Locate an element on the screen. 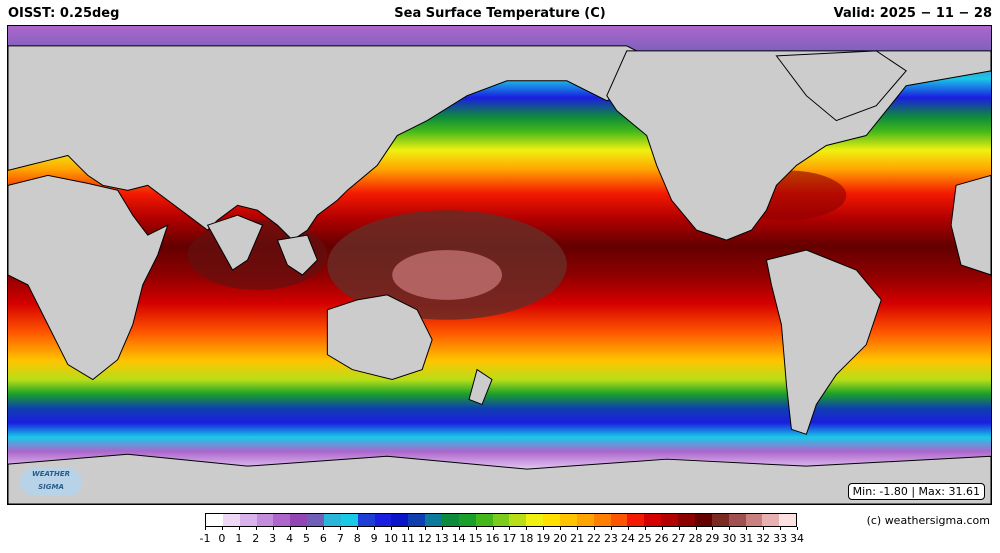 Image resolution: width=1000 pixels, height=553 pixels. colorbar-tick-label: 25 is located at coordinates (644, 538).